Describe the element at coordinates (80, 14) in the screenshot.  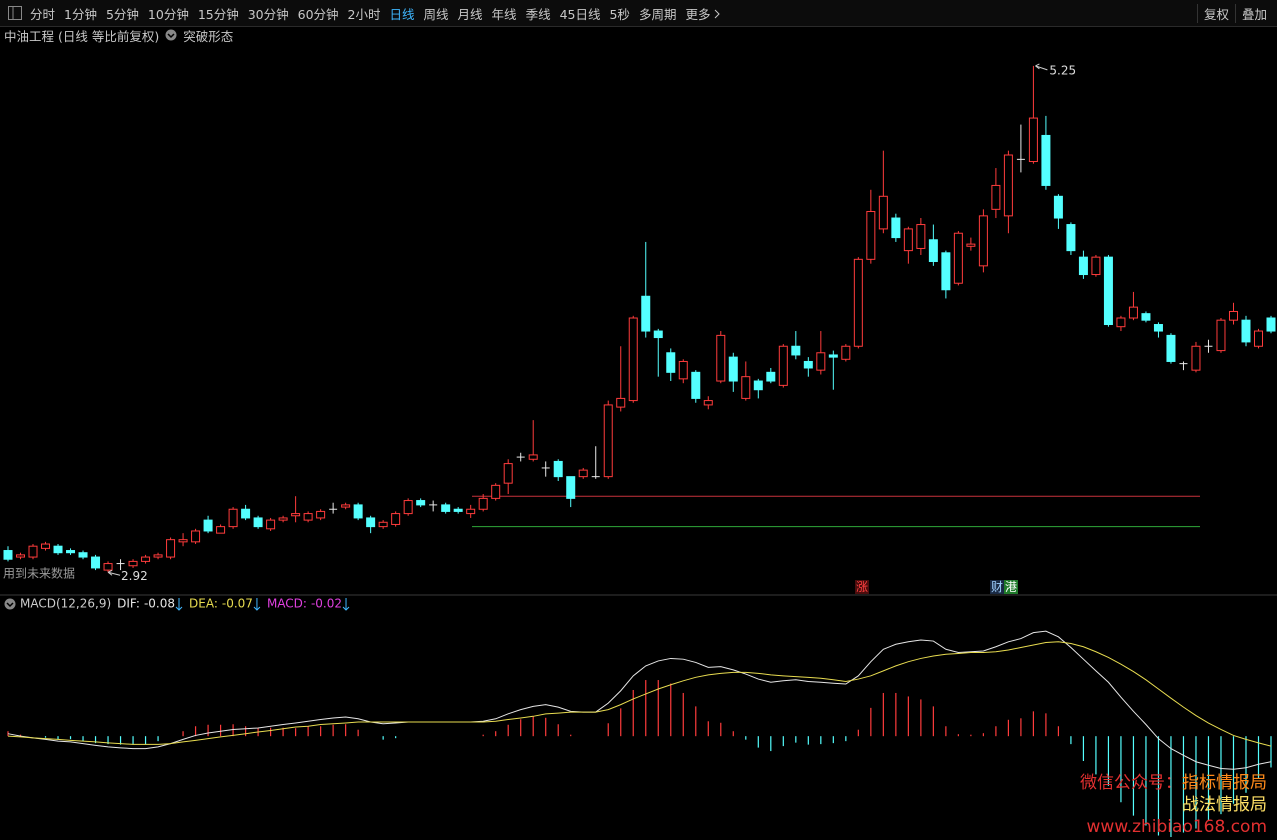
I see `period-tab: 1分钟` at that location.